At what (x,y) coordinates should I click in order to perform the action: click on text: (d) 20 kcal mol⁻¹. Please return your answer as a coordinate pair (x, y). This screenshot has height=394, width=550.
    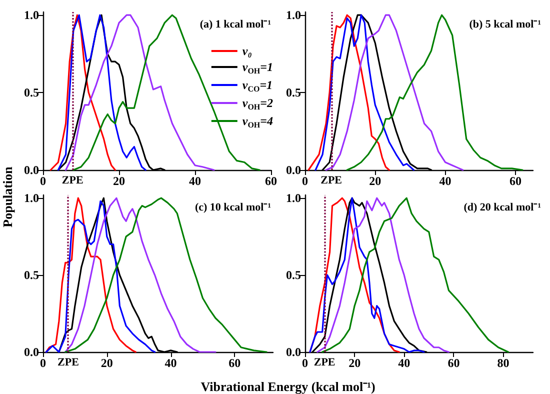
    Looking at the image, I should click on (503, 208).